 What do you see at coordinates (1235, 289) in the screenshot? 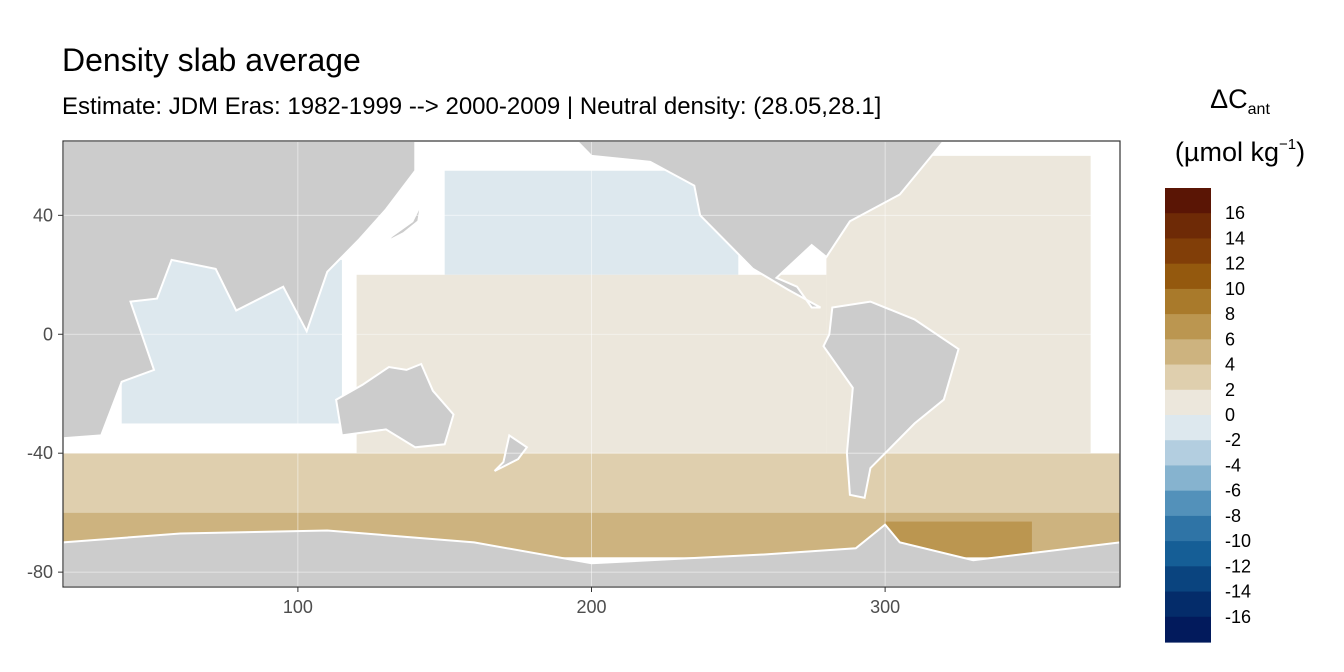
I see `colorbar-label: 10` at bounding box center [1235, 289].